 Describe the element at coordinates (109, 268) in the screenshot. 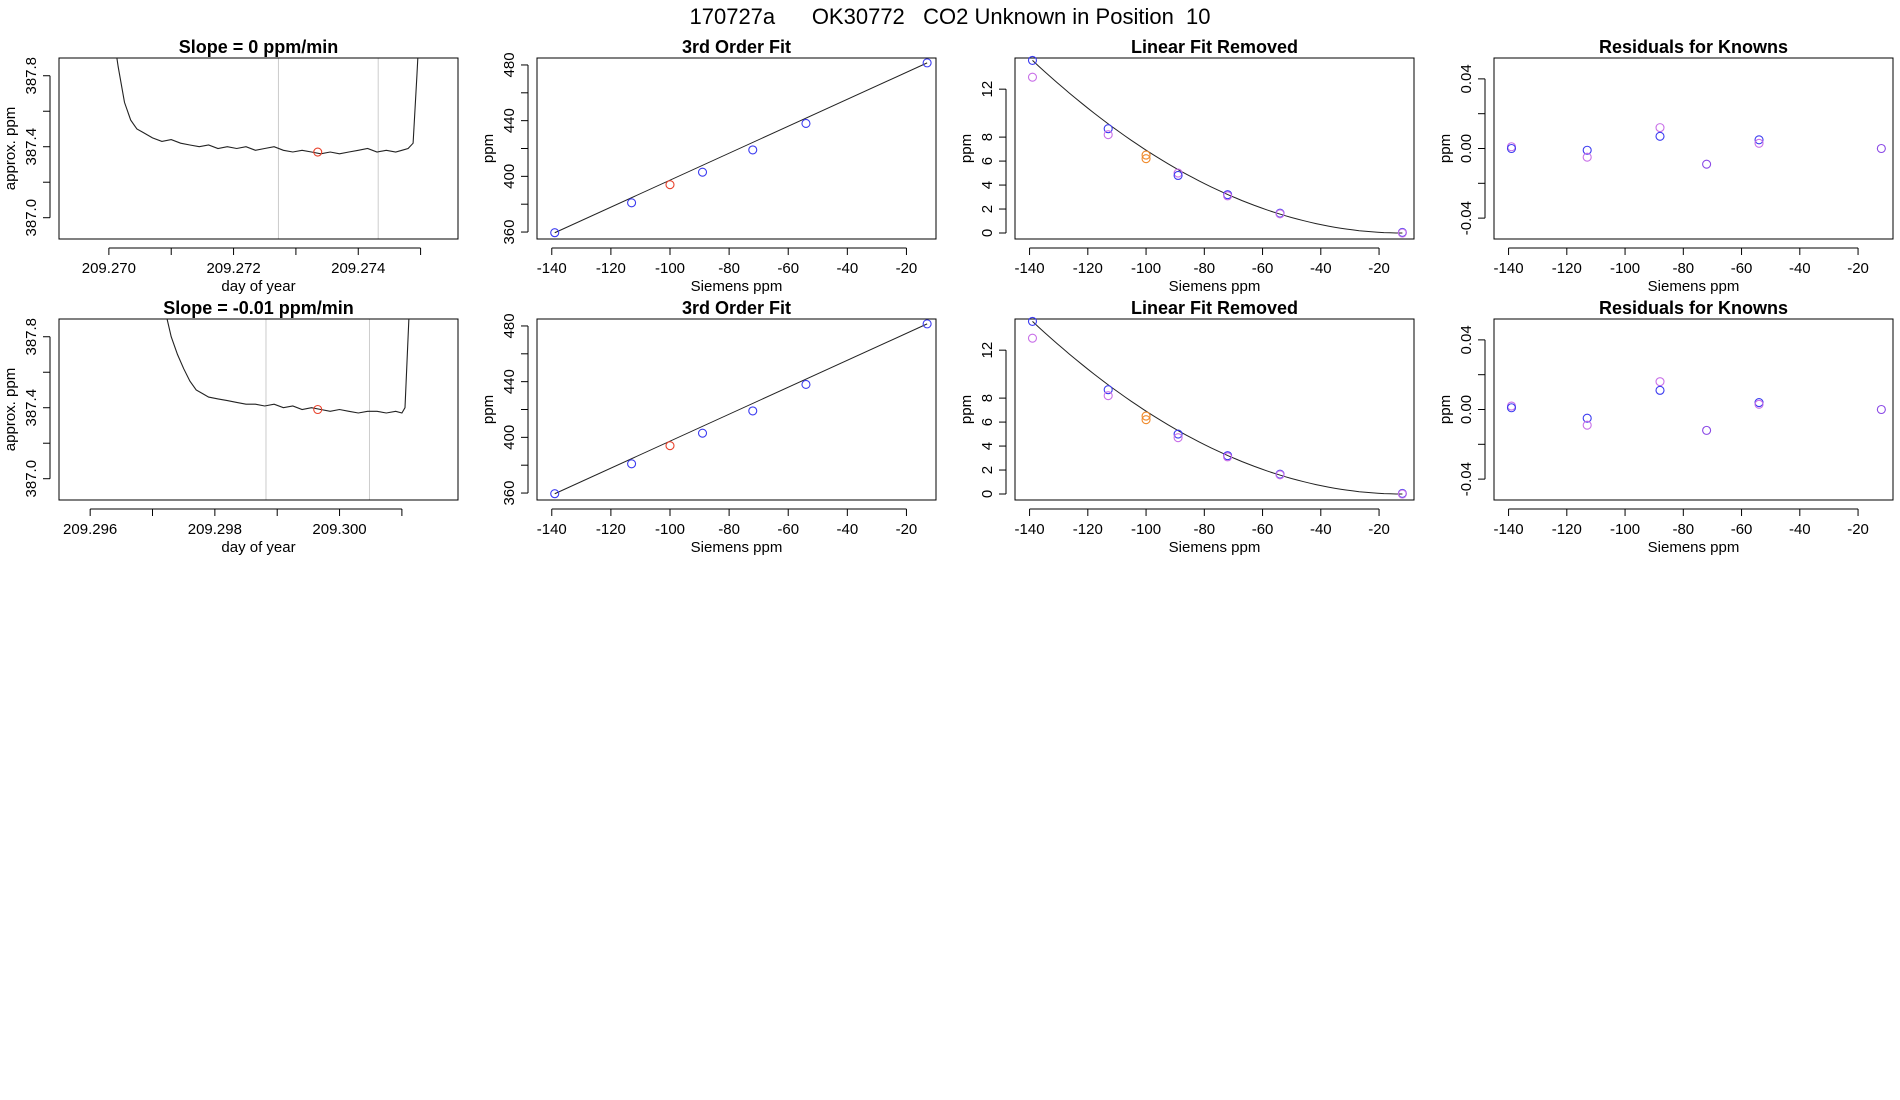

I see `x-tick-label: 209.270` at that location.